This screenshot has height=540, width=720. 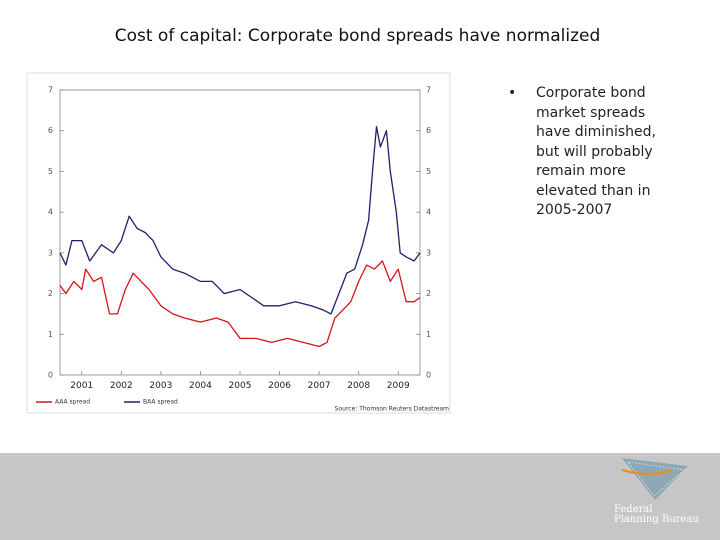 I want to click on chart-source: Source: Thomson Reuters Datastream, so click(x=392, y=409).